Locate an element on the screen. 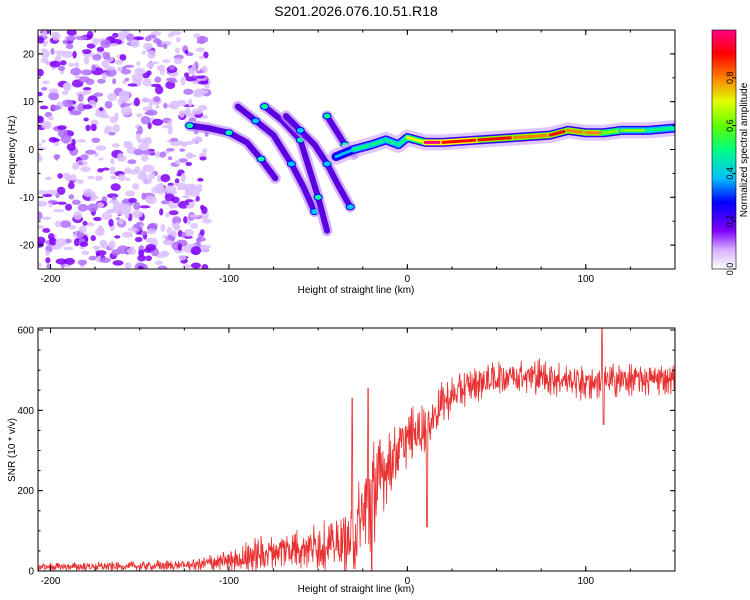  y-tick-label: 200 is located at coordinates (25, 491).